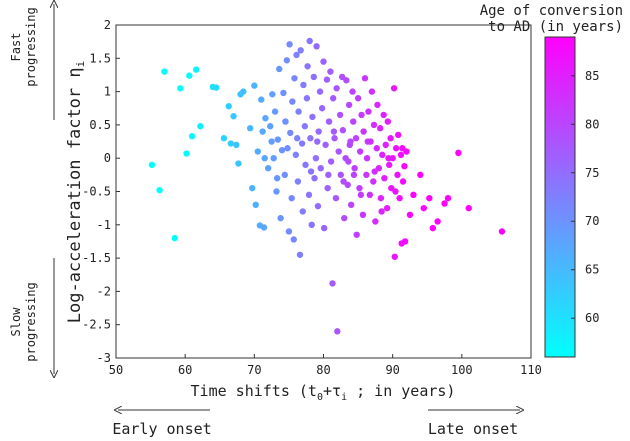  Describe the element at coordinates (254, 370) in the screenshot. I see `x-tick-label: 70` at that location.